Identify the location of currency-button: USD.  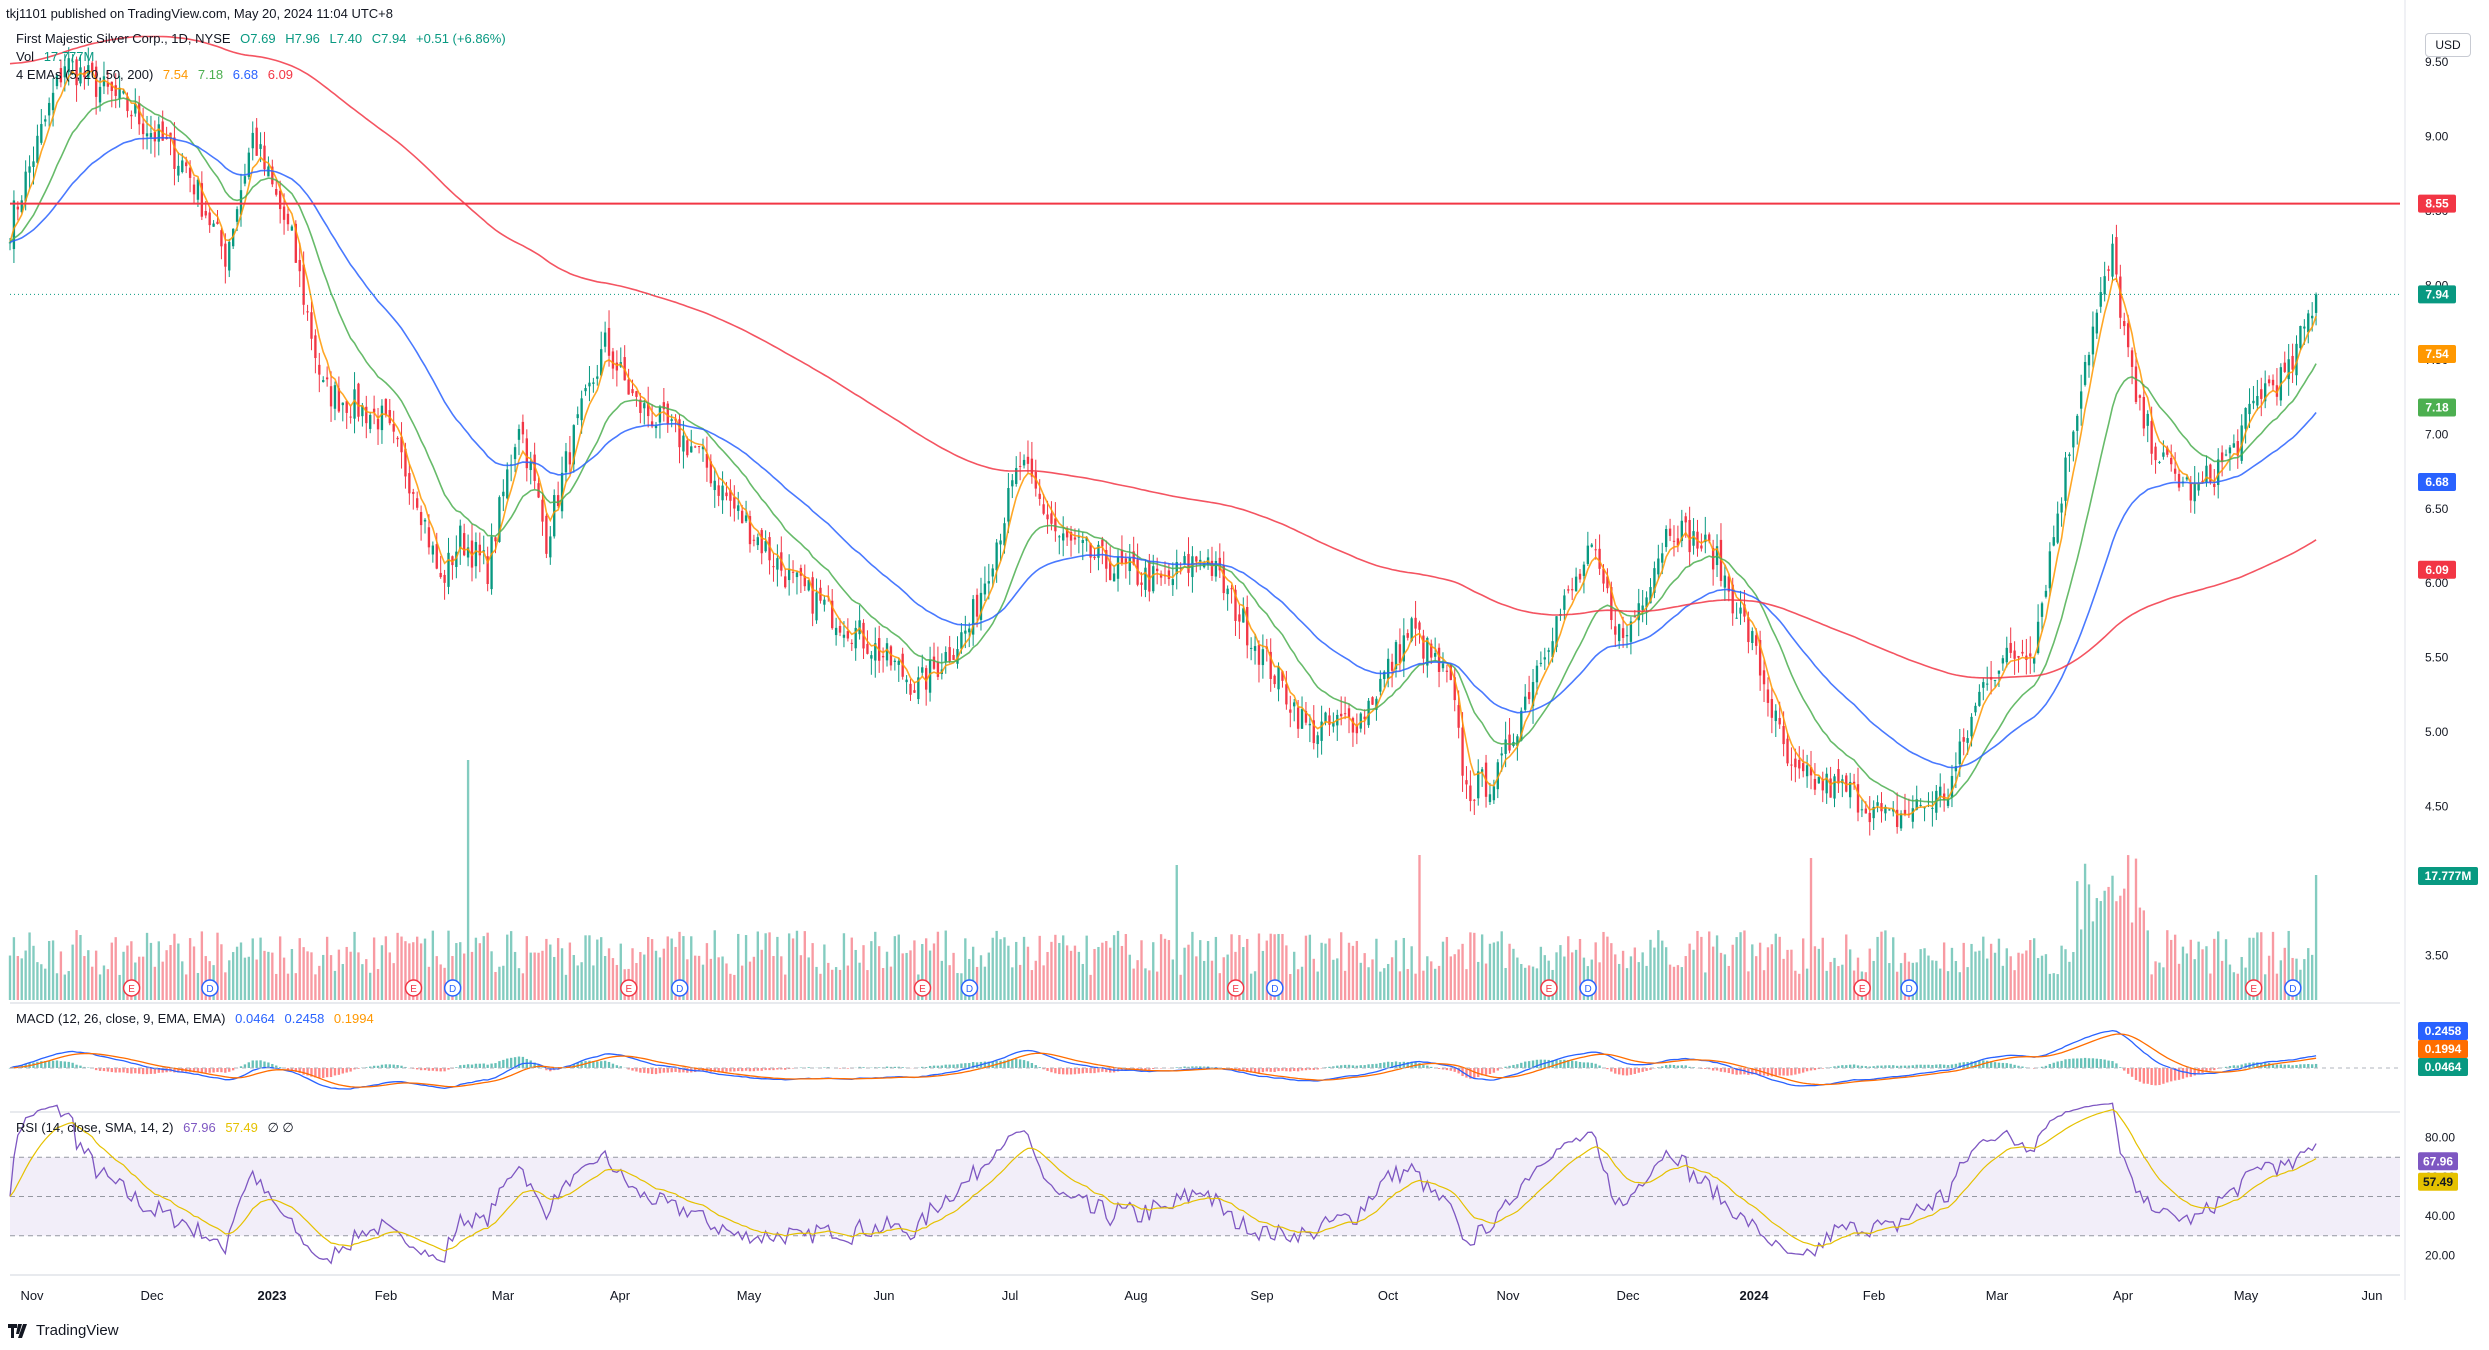
(2448, 45).